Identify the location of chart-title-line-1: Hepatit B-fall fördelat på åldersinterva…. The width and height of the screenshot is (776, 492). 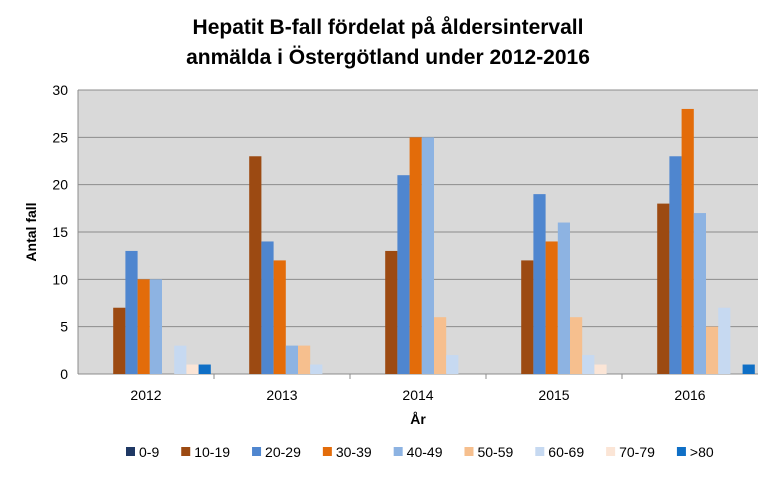
(388, 27).